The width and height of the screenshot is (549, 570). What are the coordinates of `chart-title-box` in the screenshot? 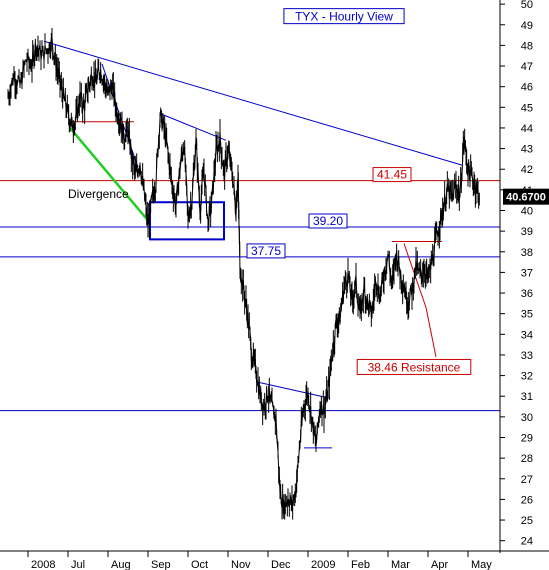 It's located at (344, 16).